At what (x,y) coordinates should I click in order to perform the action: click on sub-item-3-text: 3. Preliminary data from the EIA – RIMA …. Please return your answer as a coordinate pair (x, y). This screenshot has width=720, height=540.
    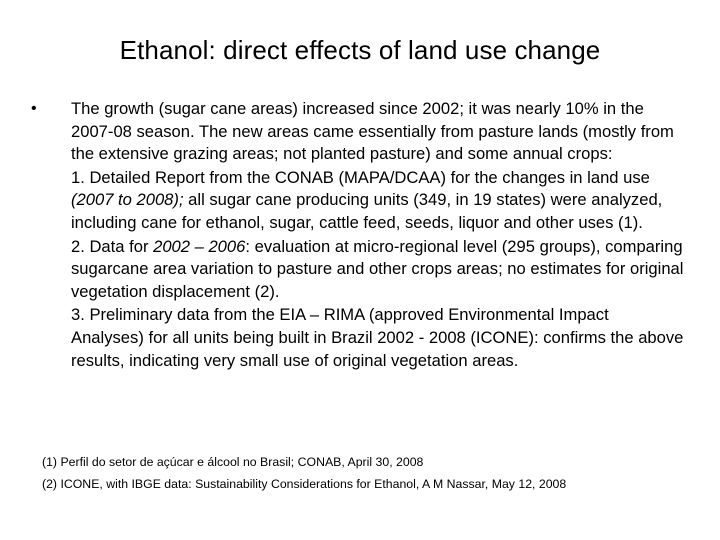
    Looking at the image, I should click on (377, 337).